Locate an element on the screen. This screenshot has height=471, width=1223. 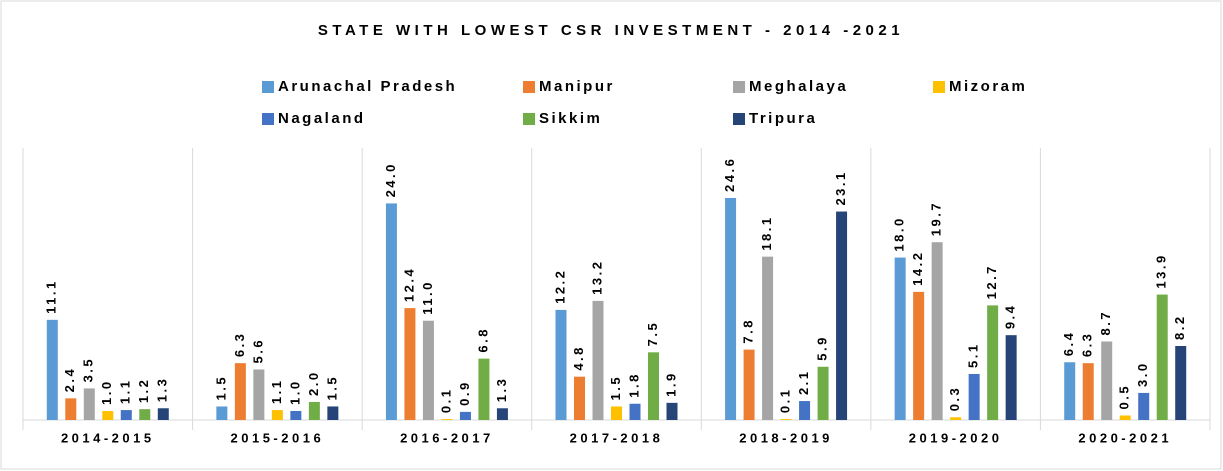
data-label: 23.1 is located at coordinates (840, 187).